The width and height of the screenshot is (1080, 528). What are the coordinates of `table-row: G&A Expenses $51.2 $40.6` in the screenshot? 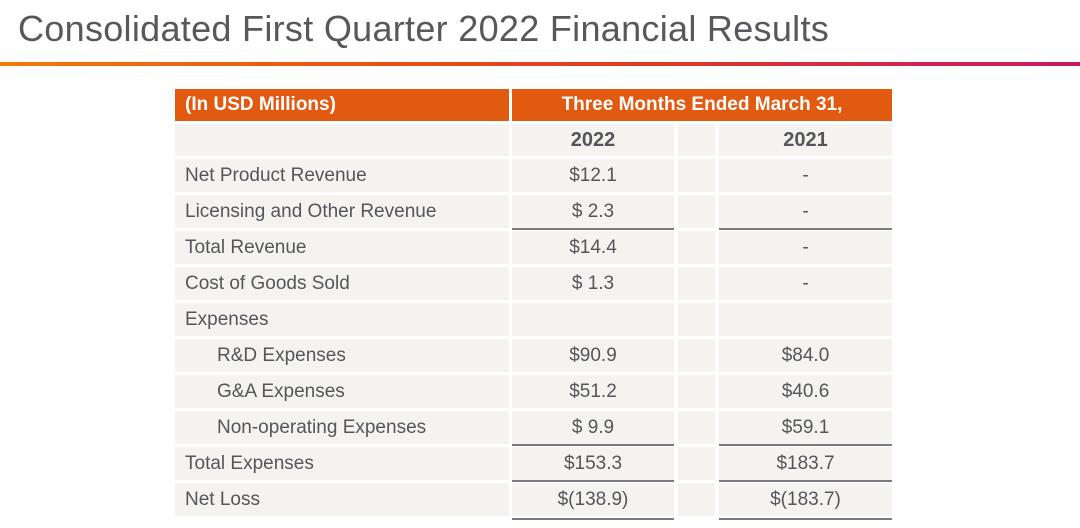 It's located at (533, 391).